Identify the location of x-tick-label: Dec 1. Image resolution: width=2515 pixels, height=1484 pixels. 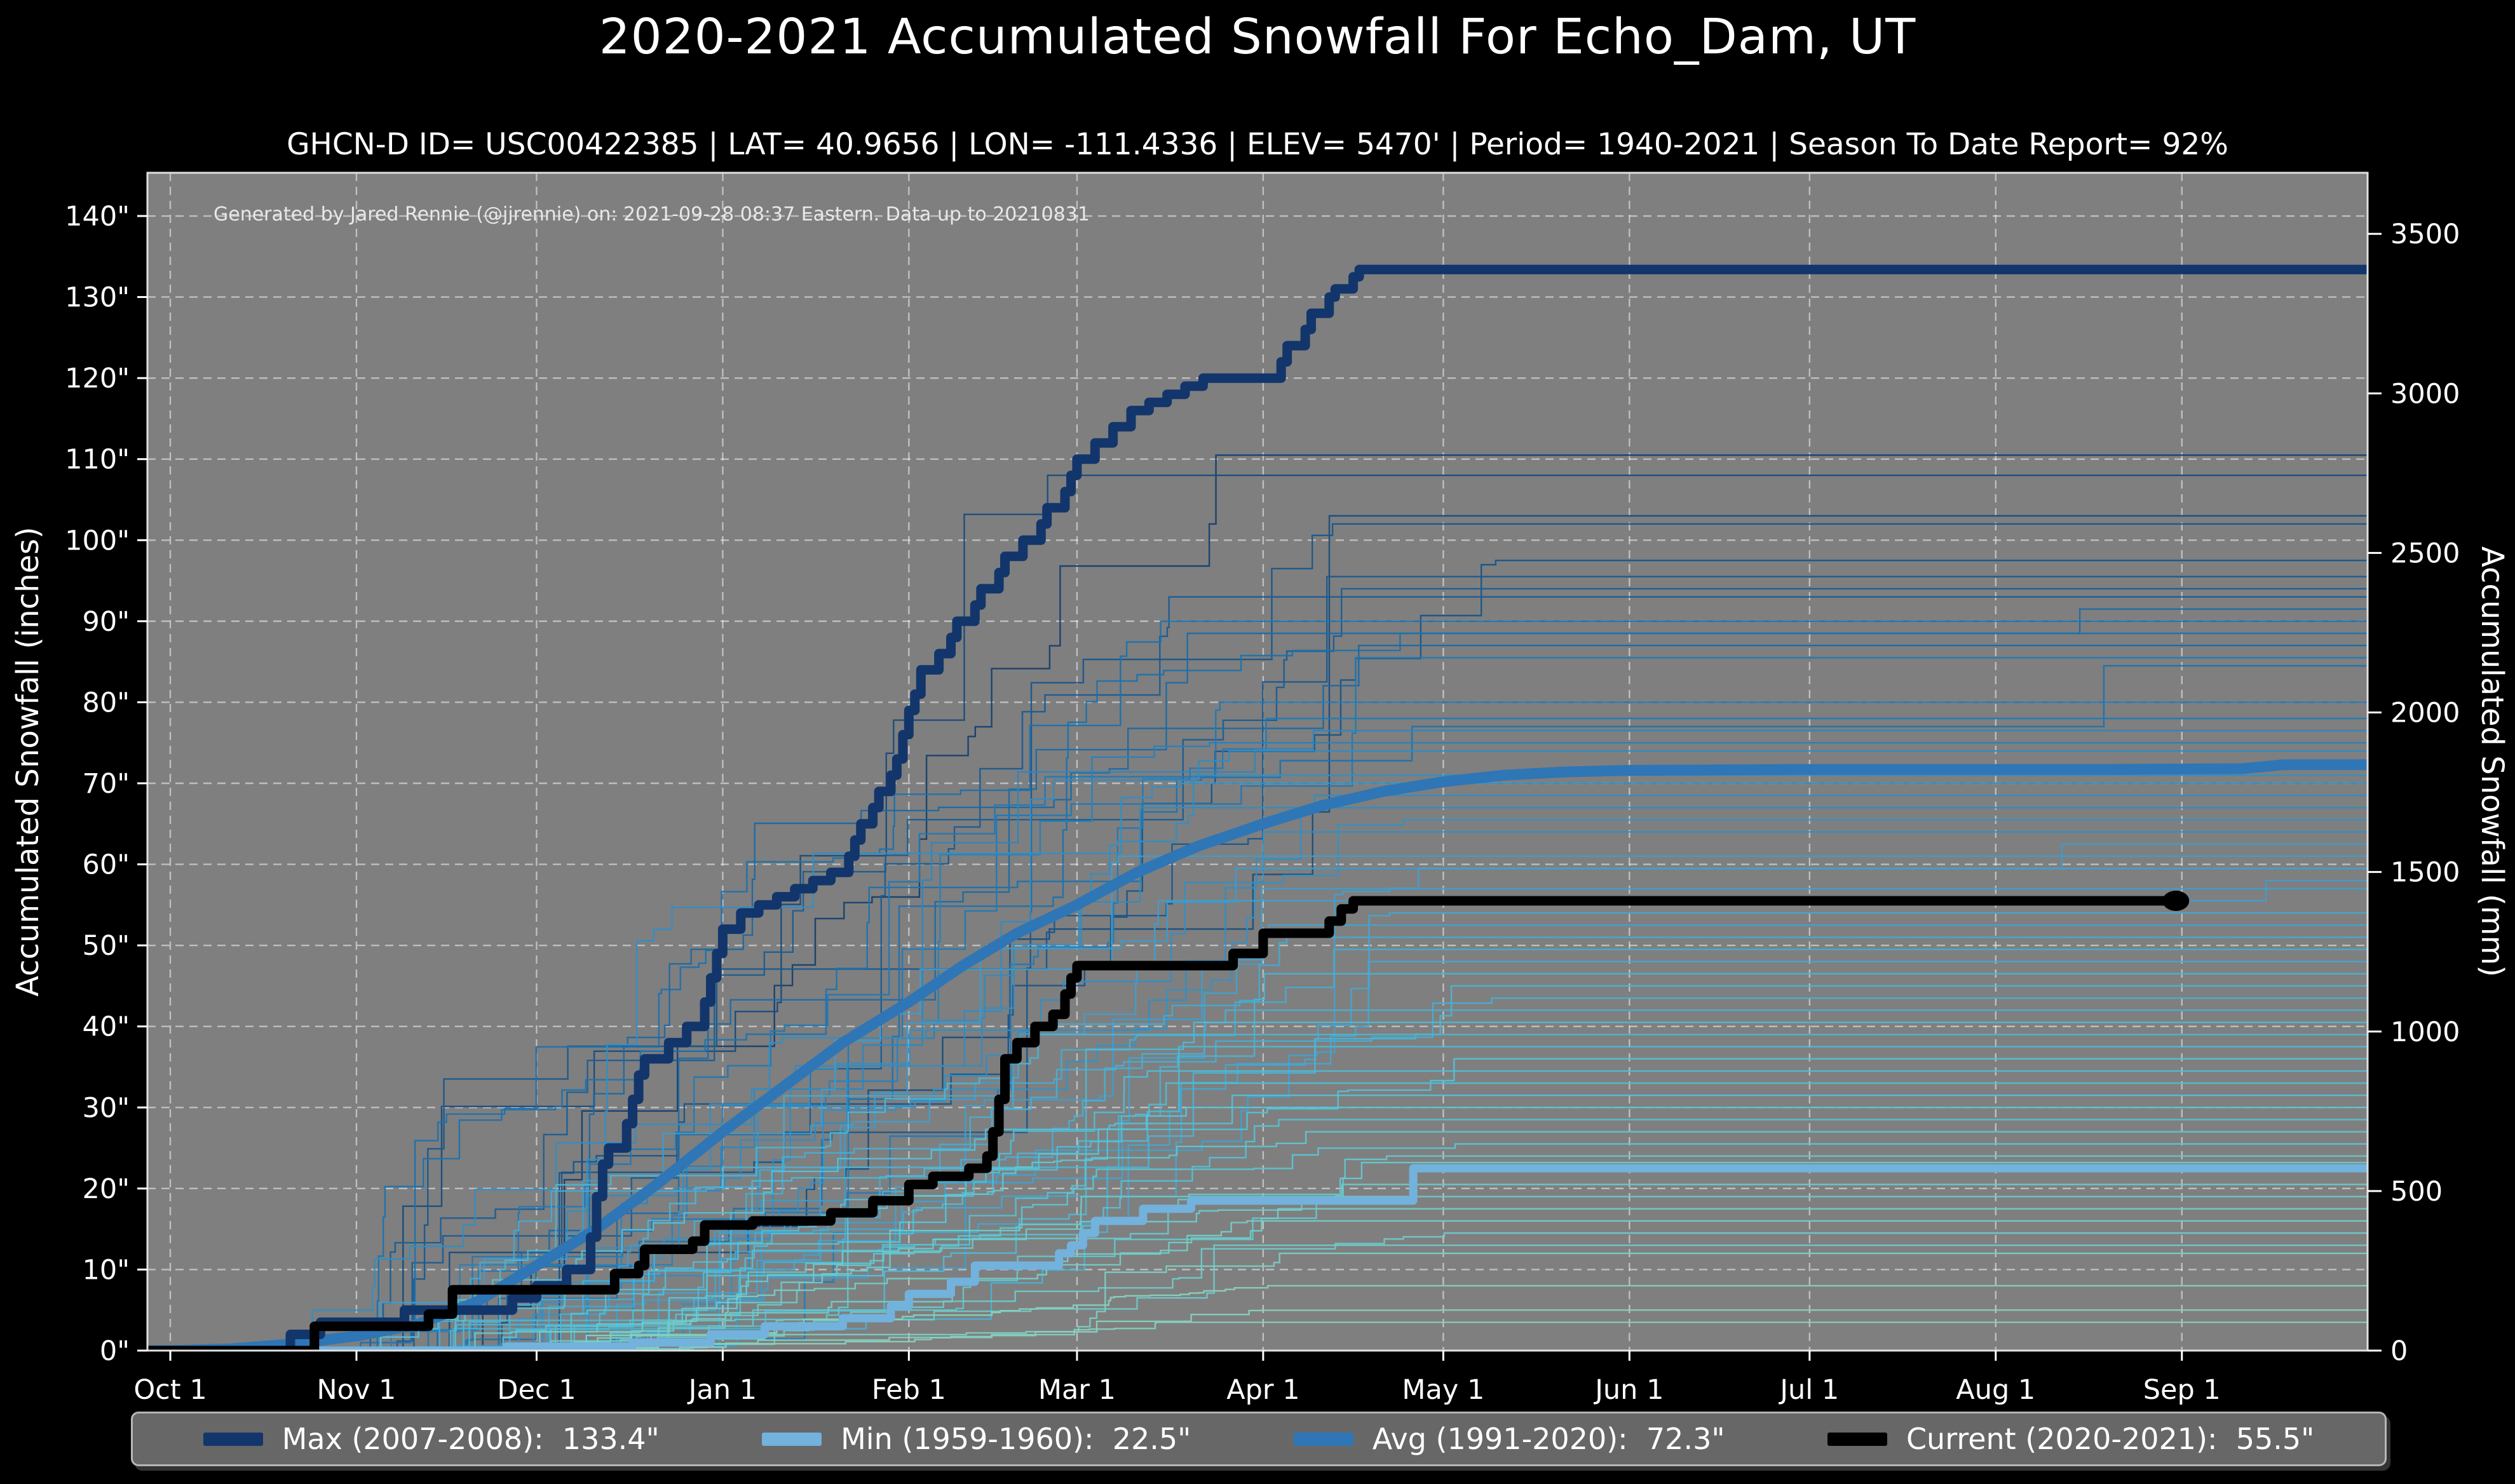
(536, 1390).